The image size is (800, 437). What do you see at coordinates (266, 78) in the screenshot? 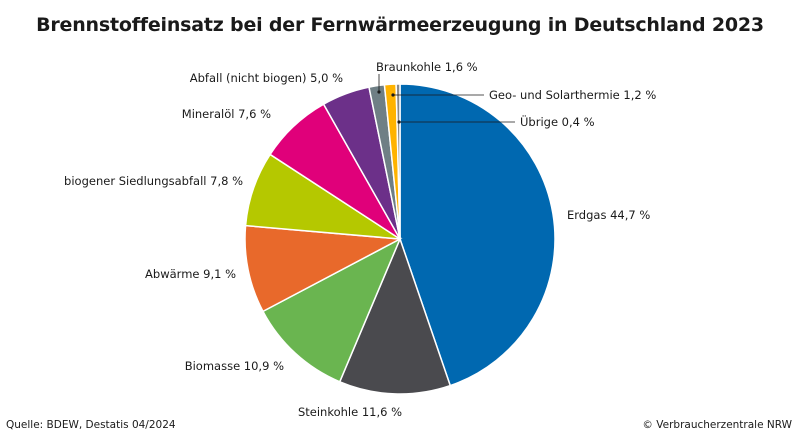
I see `slice-label-abfall-nicht-biogen: Abfall (nicht biogen) 5,0 %` at bounding box center [266, 78].